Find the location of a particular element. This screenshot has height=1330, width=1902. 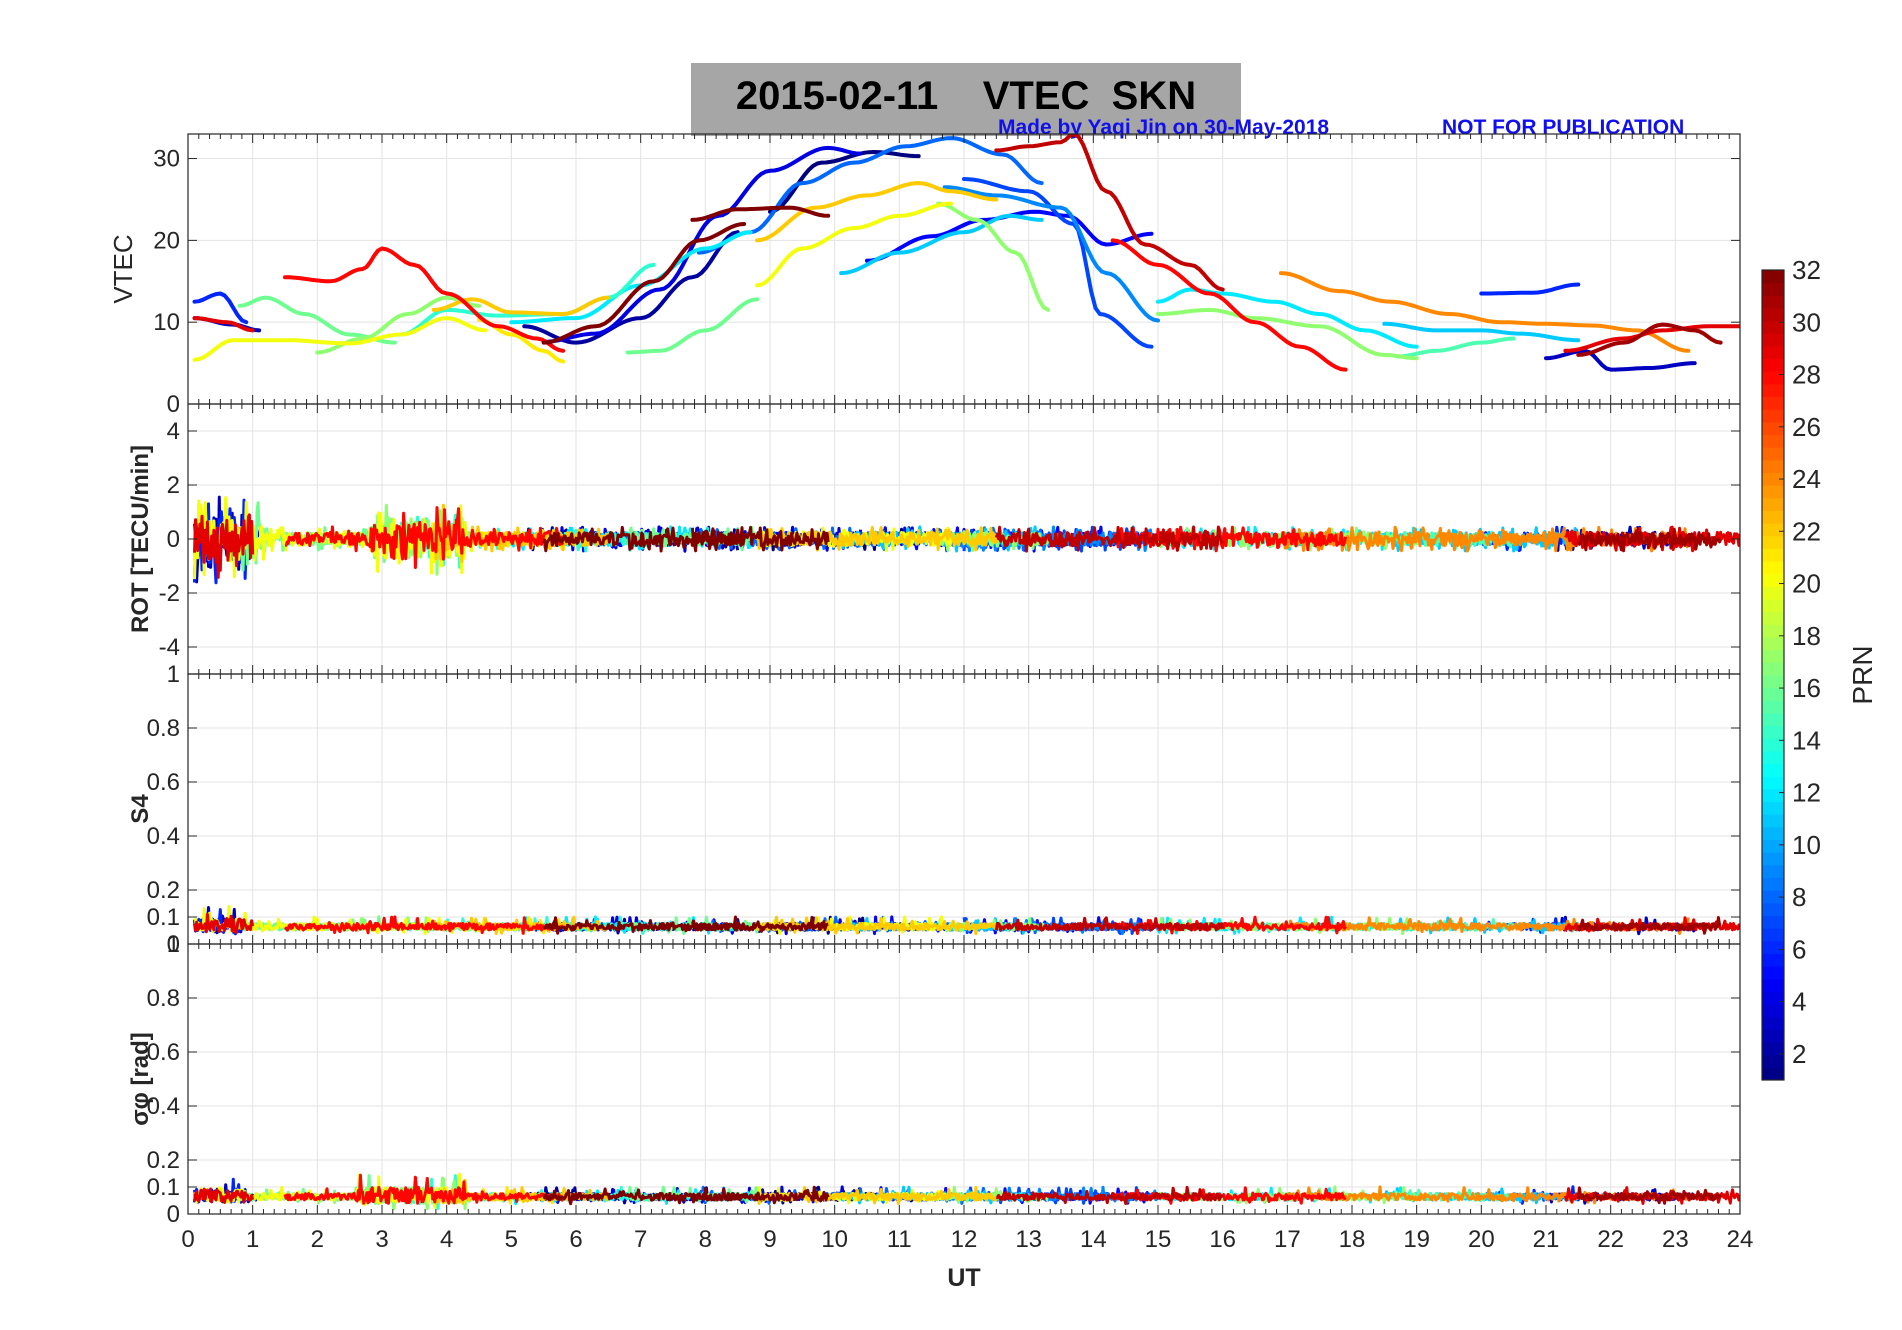

y-tick-label: -4 is located at coordinates (169, 647).